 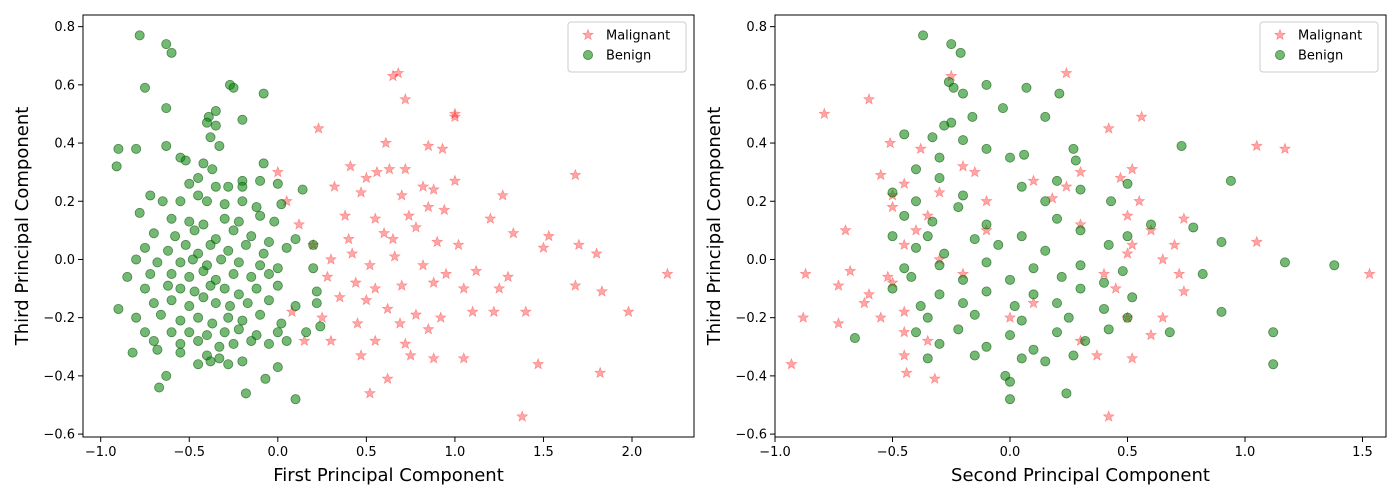 I want to click on left-y-tick-label: 0.0, so click(x=64, y=260).